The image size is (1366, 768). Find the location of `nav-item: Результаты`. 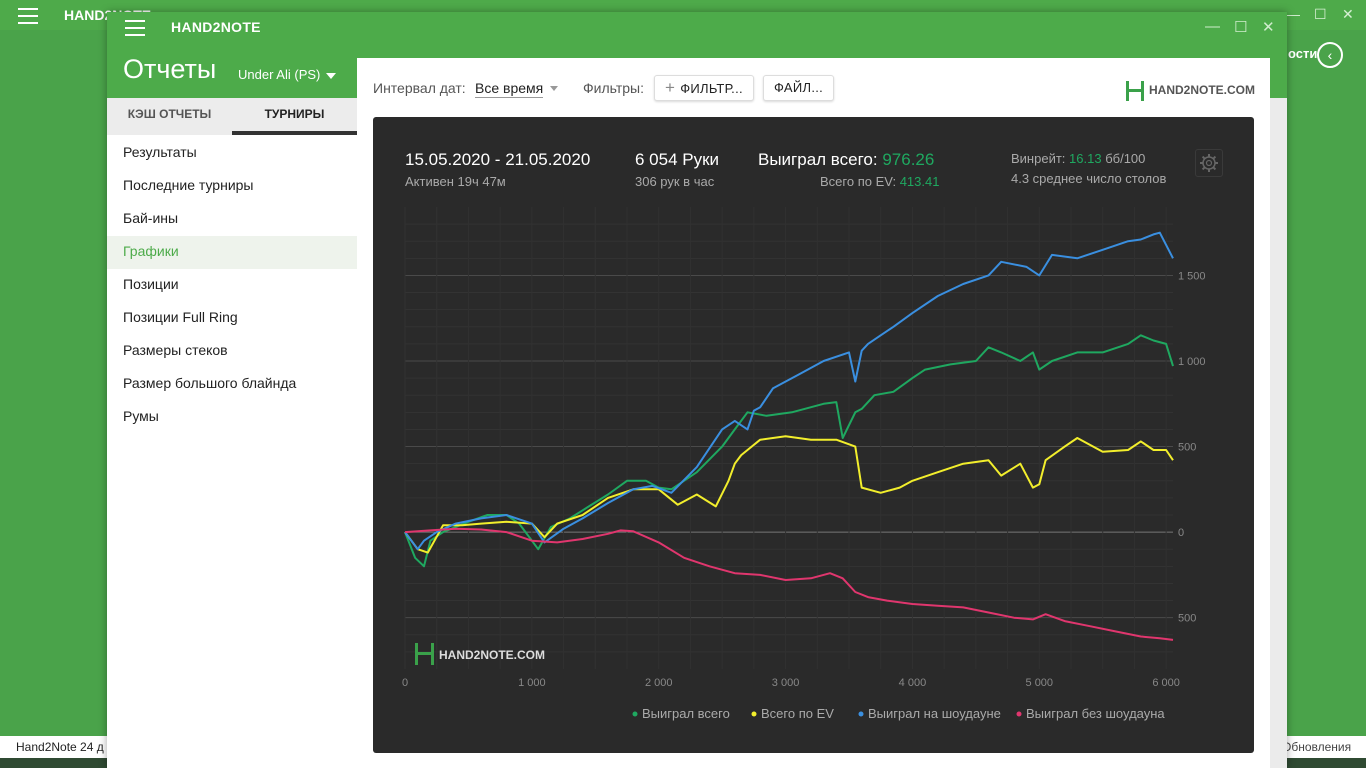

nav-item: Результаты is located at coordinates (160, 152).